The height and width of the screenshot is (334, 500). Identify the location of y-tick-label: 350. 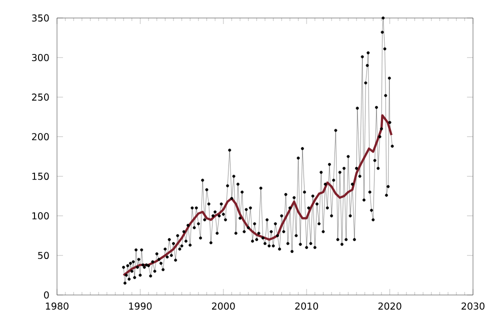
(40, 18).